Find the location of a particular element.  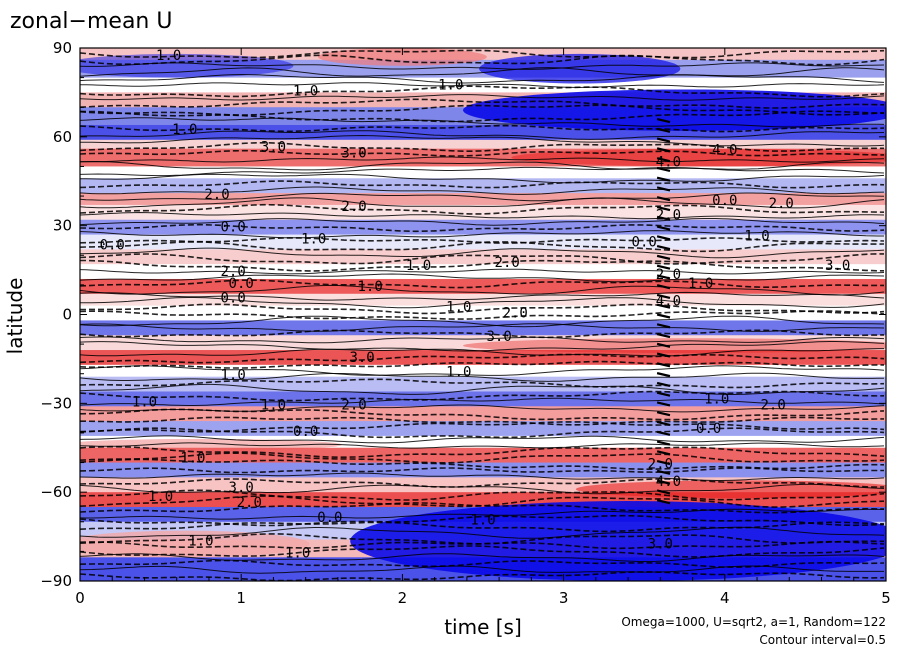

contour-interval-note: Contour interval=0.5 is located at coordinates (822, 640).